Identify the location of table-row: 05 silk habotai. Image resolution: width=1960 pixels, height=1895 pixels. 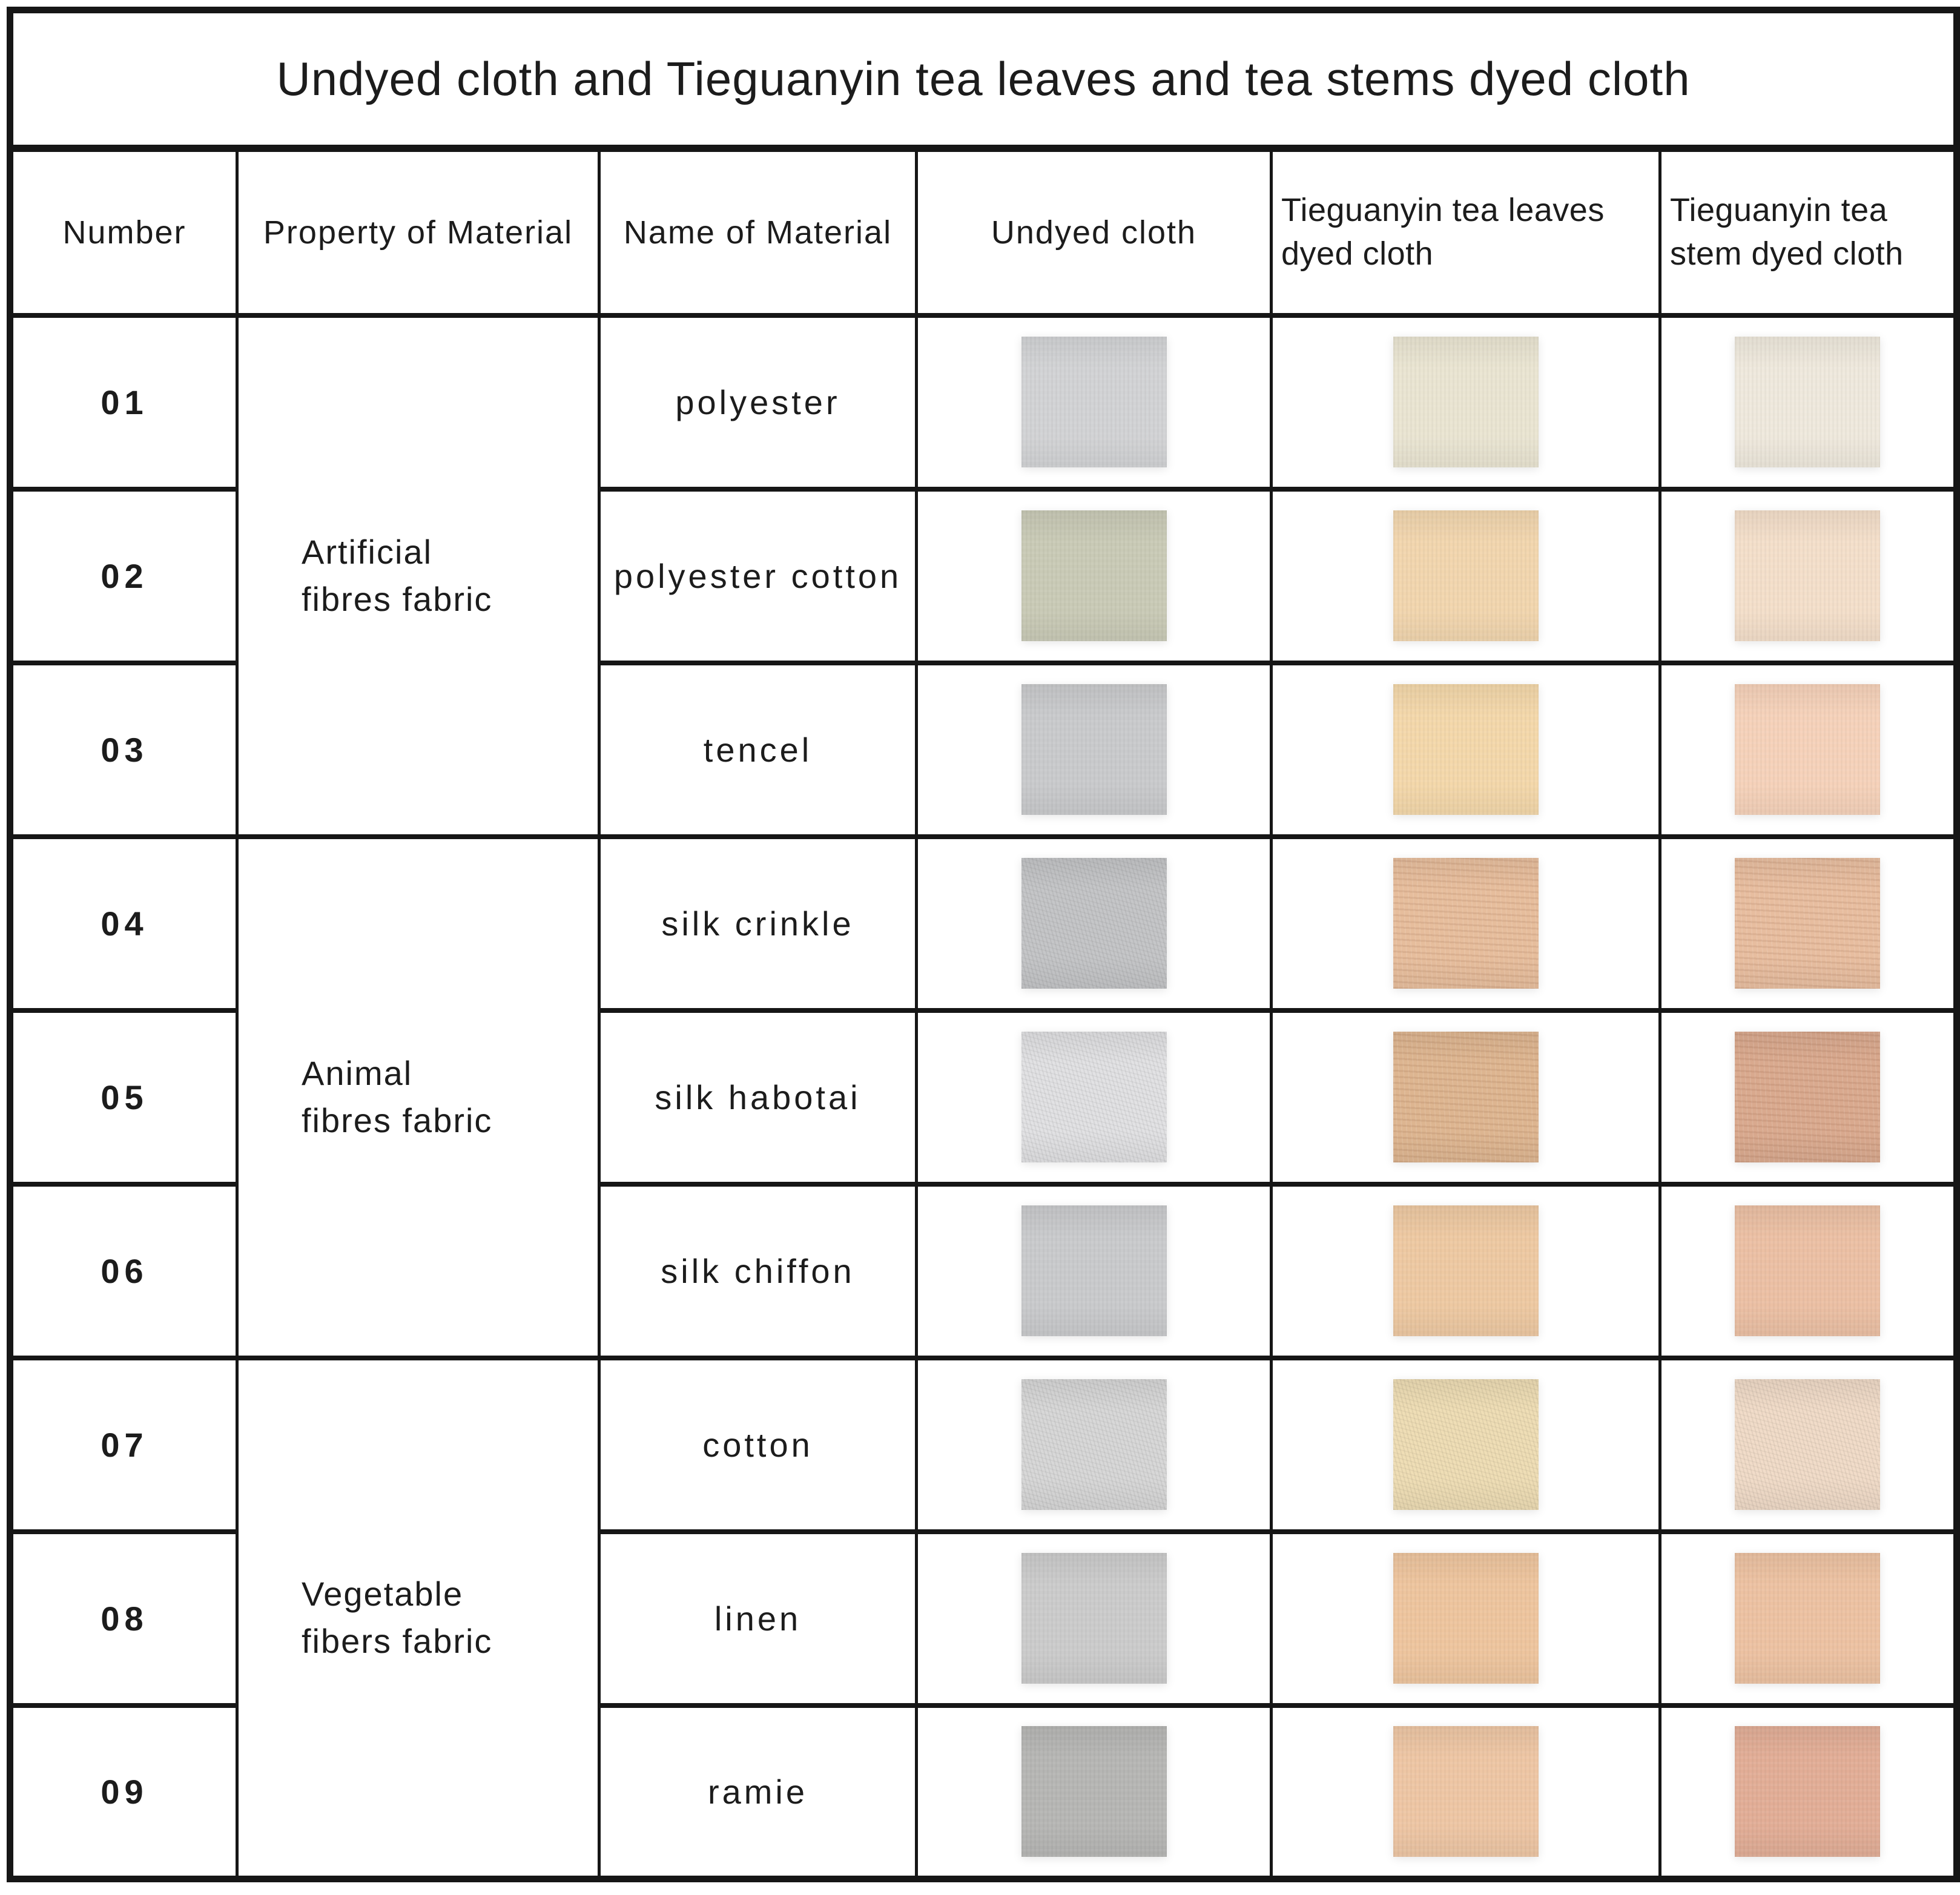
(984, 1097).